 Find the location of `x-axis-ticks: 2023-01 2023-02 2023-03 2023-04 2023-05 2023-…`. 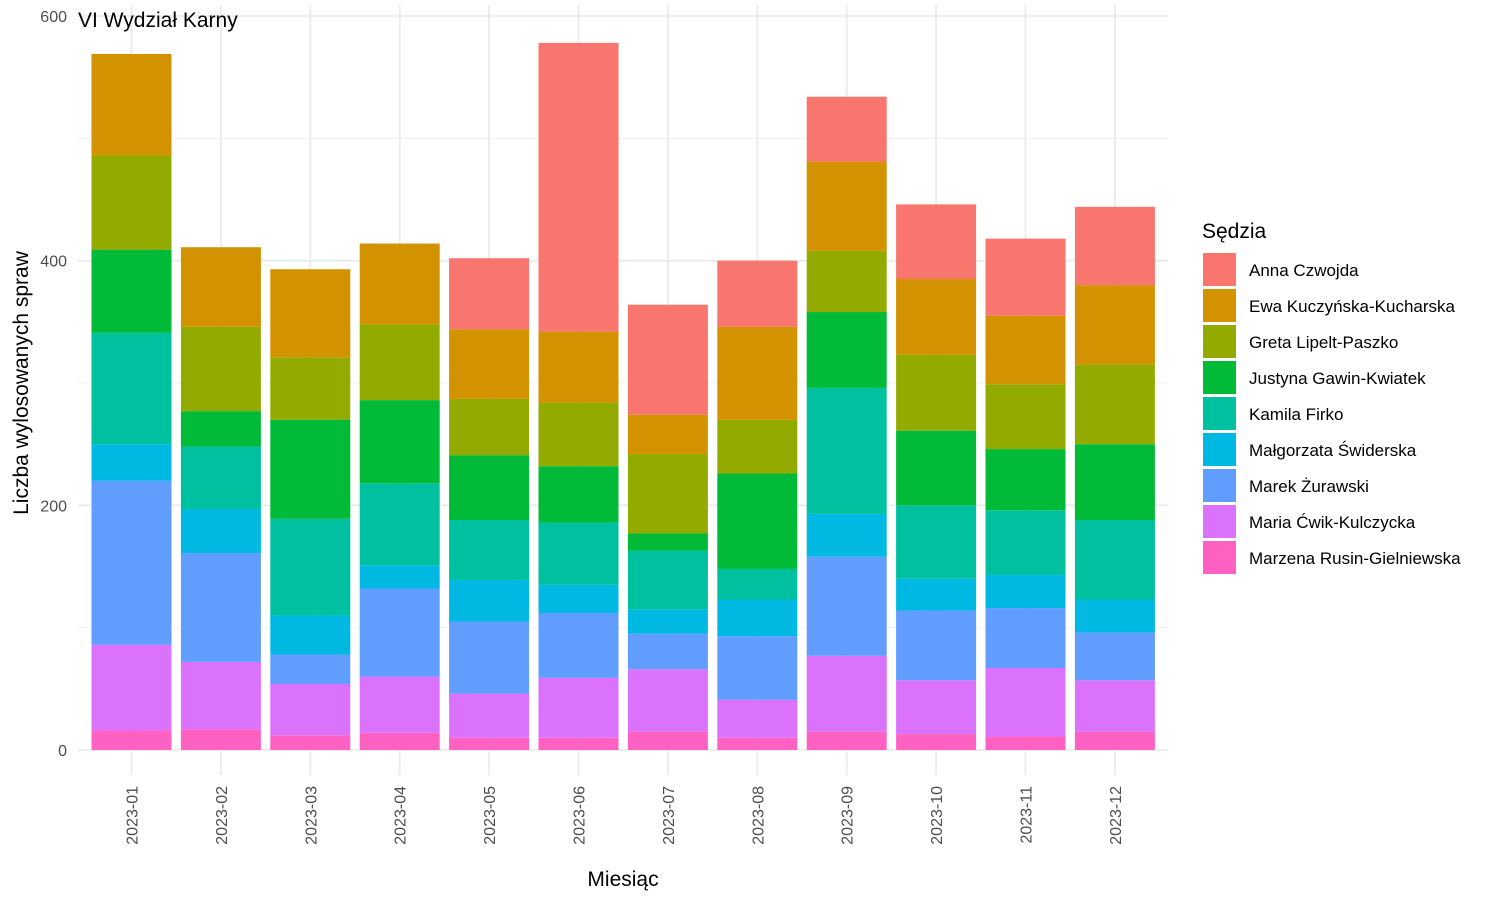

x-axis-ticks: 2023-01 2023-02 2023-03 2023-04 2023-05 2023-… is located at coordinates (625, 815).